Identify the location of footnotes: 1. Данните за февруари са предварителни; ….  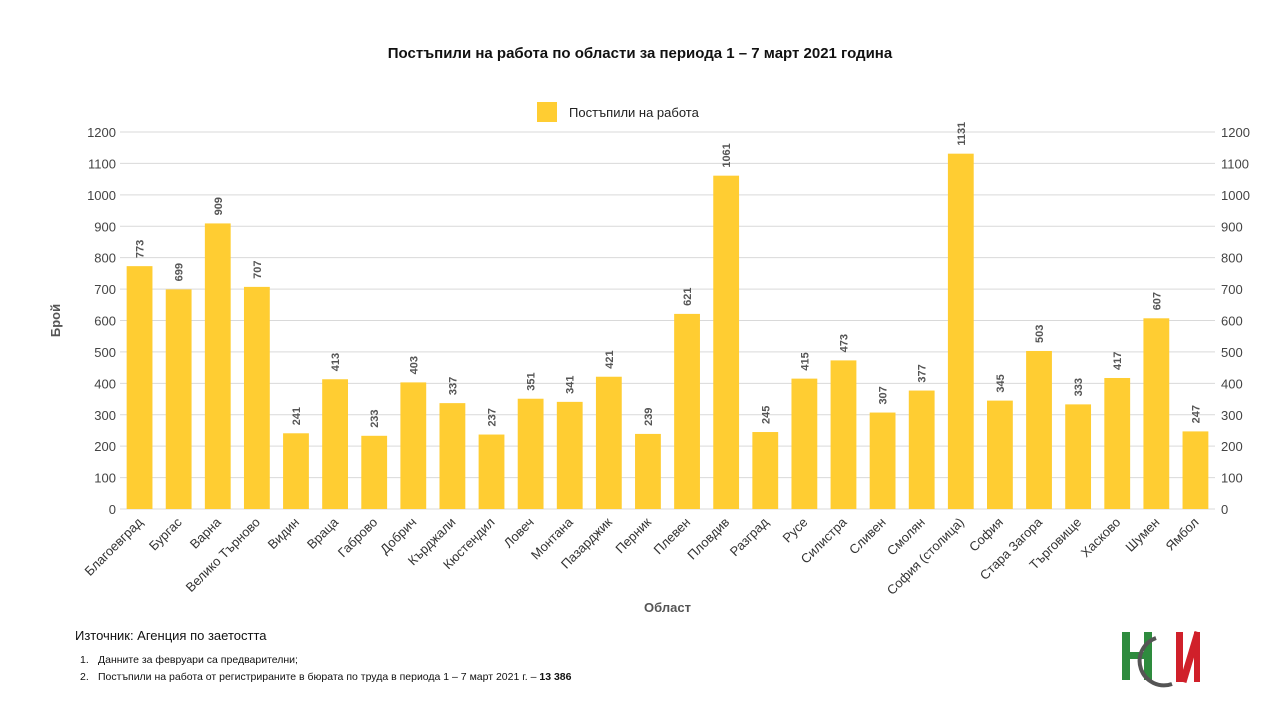
(326, 671).